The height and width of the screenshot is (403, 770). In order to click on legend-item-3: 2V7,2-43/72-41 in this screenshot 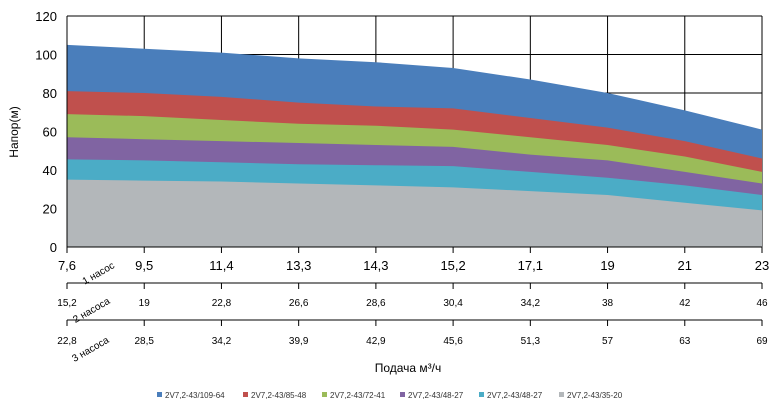, I will do `click(354, 395)`.